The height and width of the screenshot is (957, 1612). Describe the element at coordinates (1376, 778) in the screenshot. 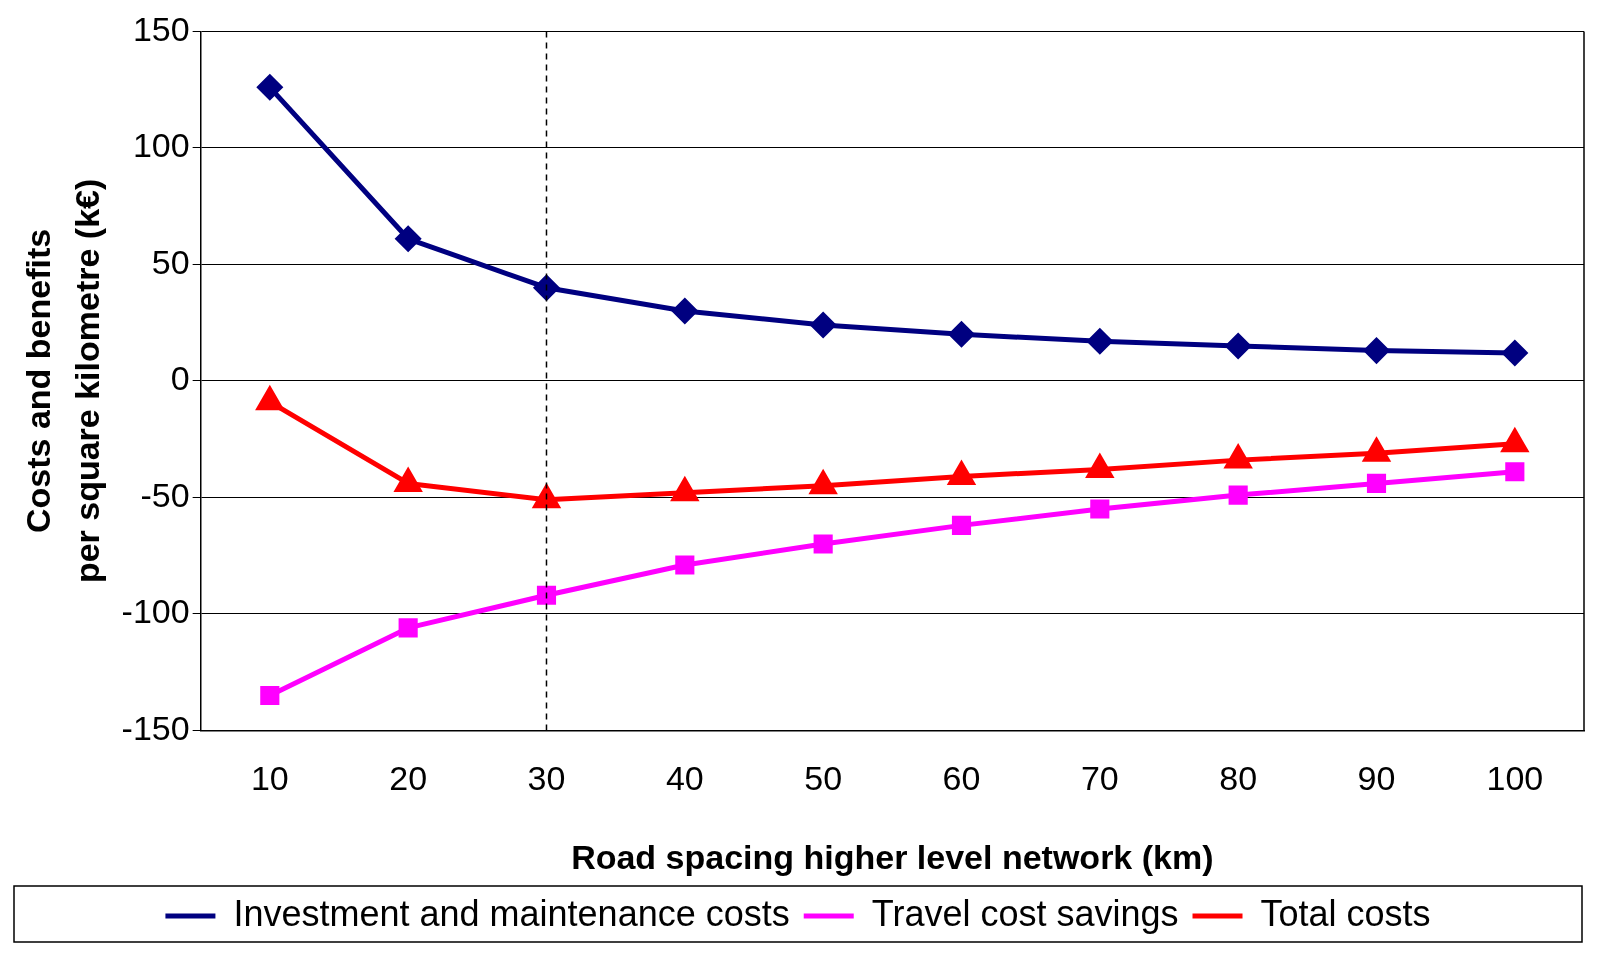

I see `x-tick-label: 90` at that location.